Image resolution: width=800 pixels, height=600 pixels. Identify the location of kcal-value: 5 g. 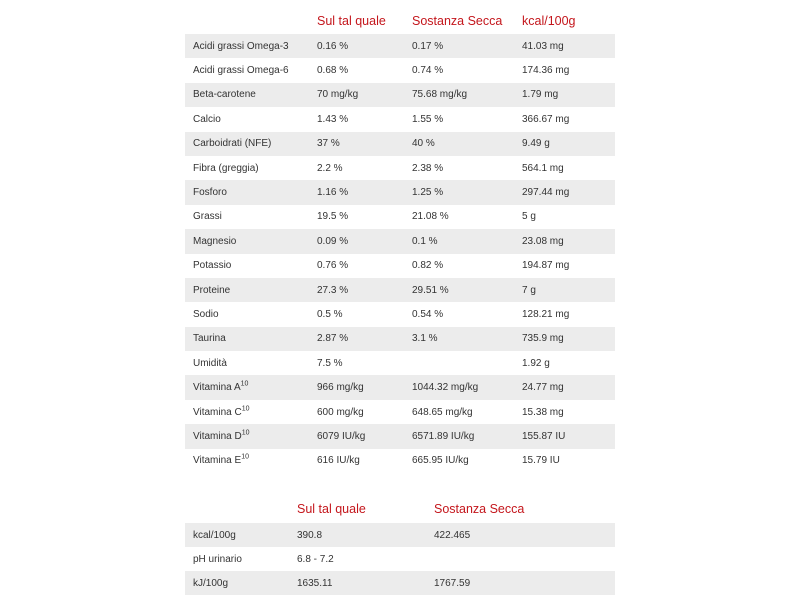
(568, 217).